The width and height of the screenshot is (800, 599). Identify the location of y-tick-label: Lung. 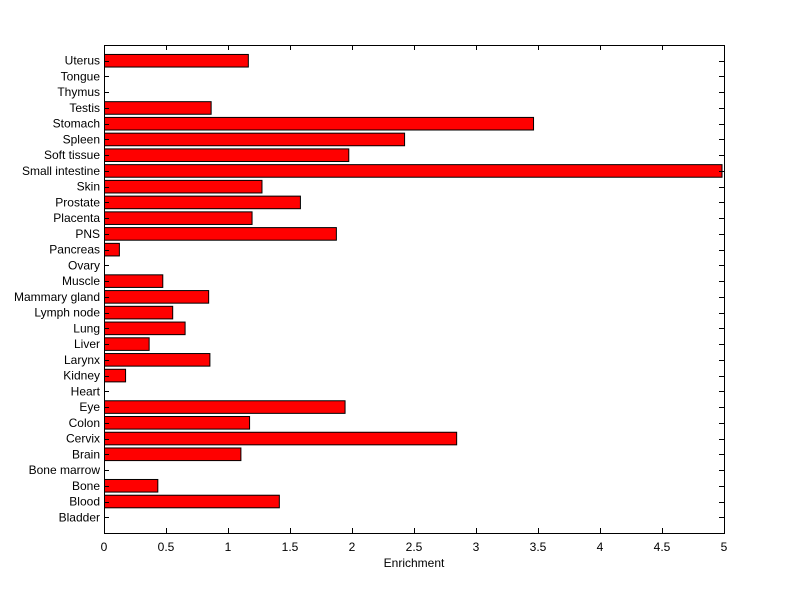
(86, 328).